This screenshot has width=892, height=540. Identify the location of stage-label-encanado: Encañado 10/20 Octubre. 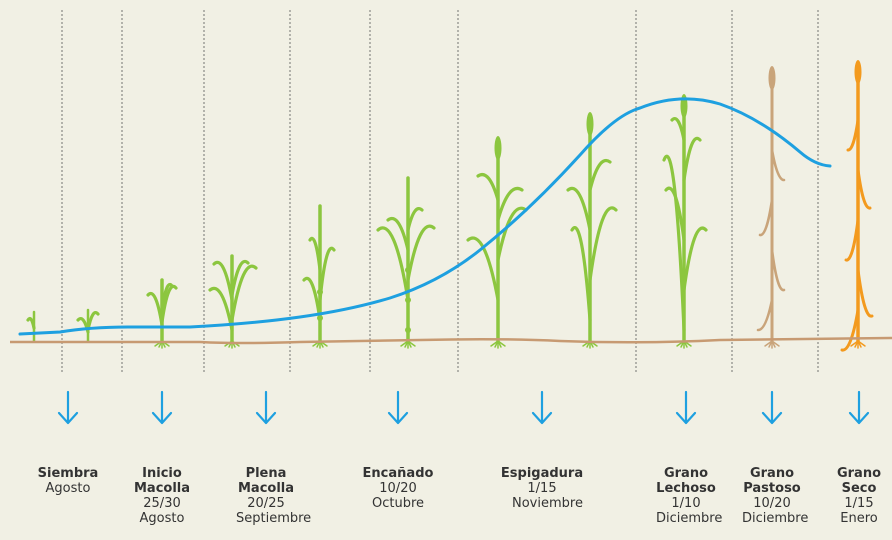
(398, 488).